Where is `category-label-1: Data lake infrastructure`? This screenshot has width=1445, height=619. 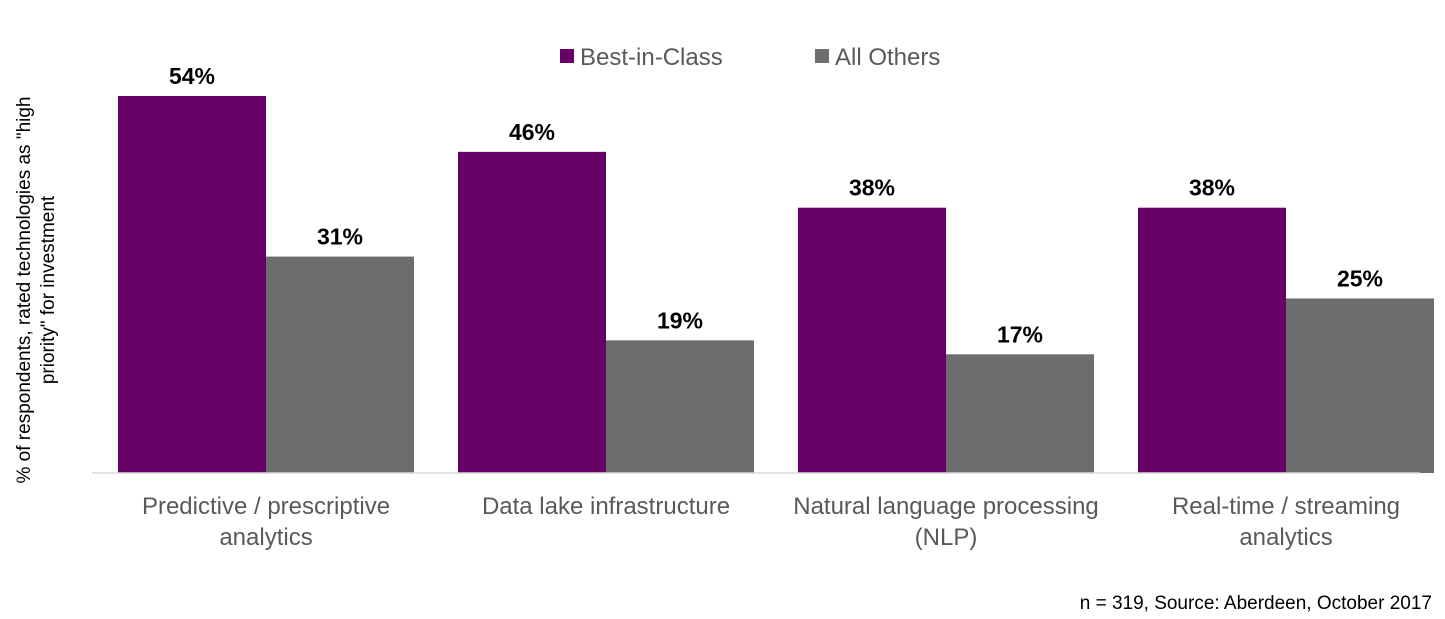
category-label-1: Data lake infrastructure is located at coordinates (606, 506).